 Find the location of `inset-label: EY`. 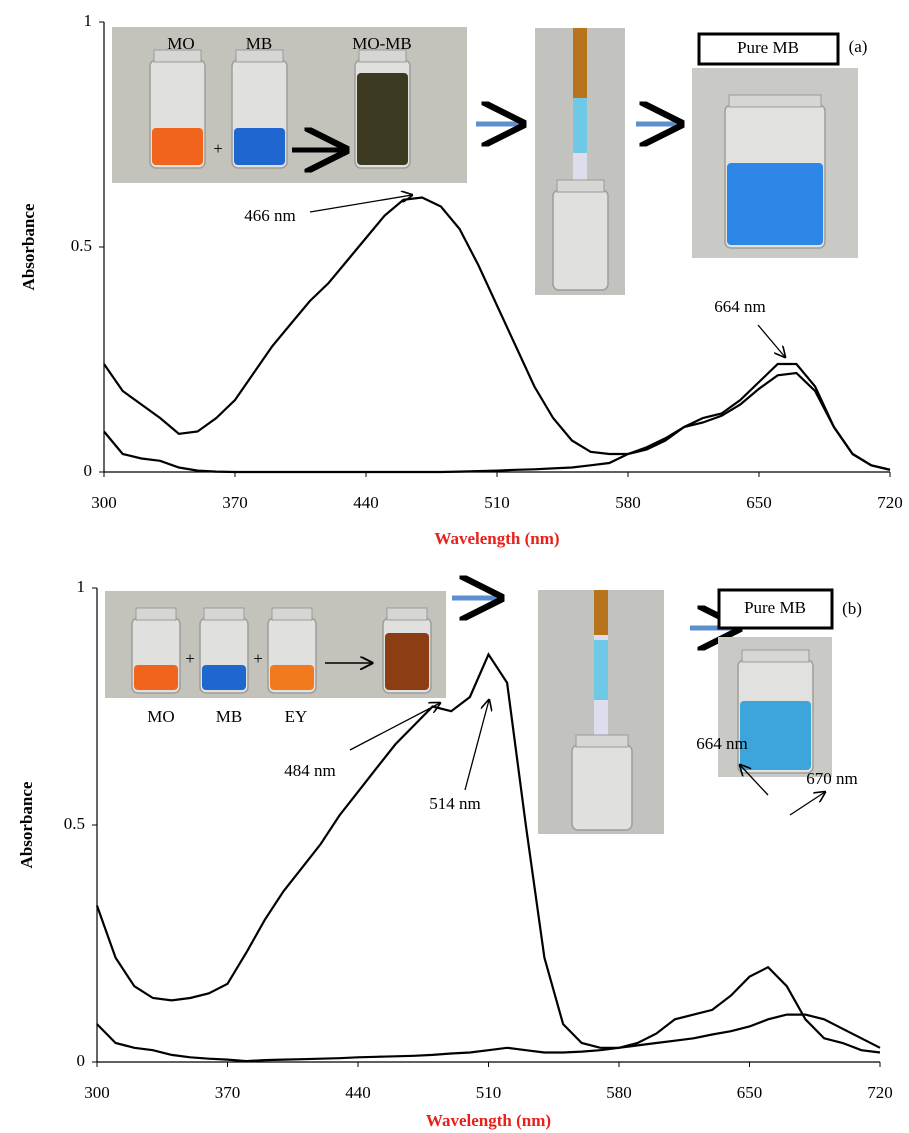

inset-label: EY is located at coordinates (296, 716).